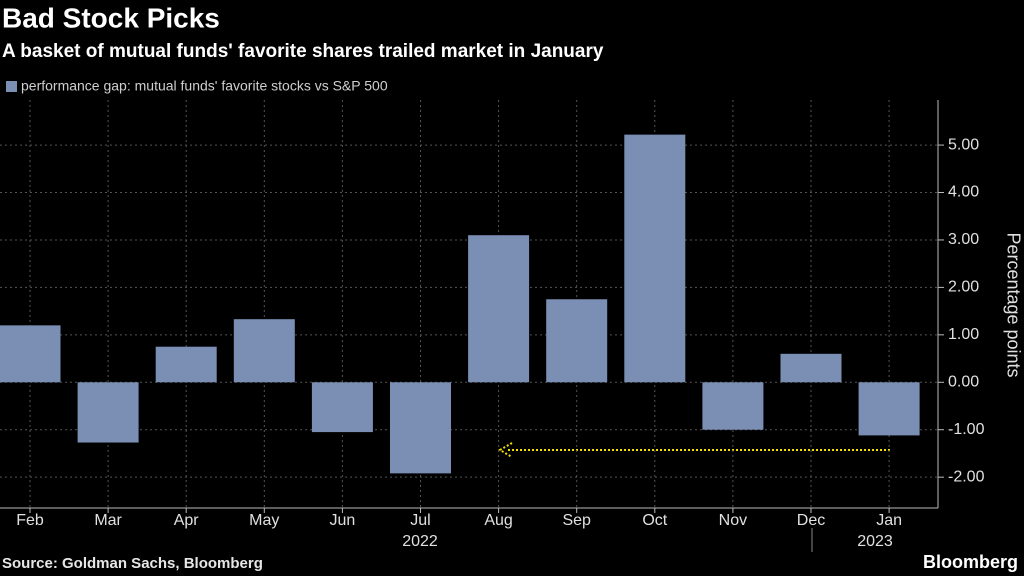 The width and height of the screenshot is (1024, 576). What do you see at coordinates (11, 86) in the screenshot?
I see `legend-swatch` at bounding box center [11, 86].